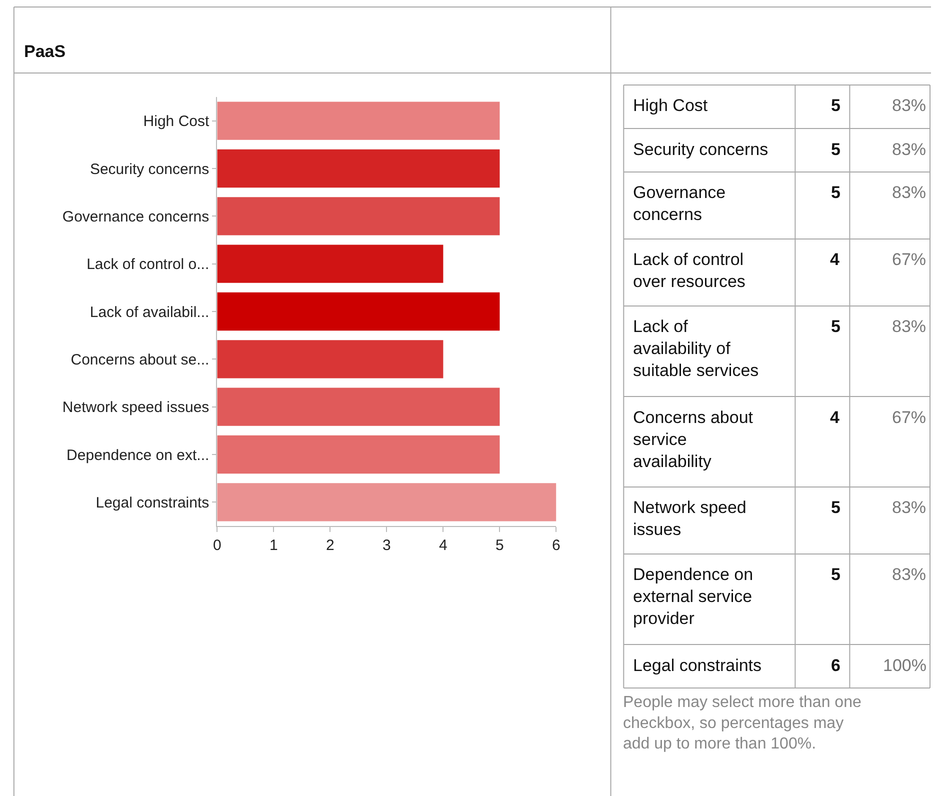  Describe the element at coordinates (835, 665) in the screenshot. I see `data-label: 6` at that location.